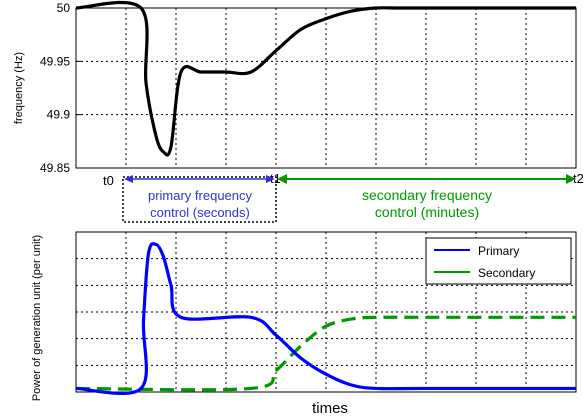 This screenshot has height=418, width=585. What do you see at coordinates (200, 195) in the screenshot?
I see `primary-control-text-line1: primary frequency` at bounding box center [200, 195].